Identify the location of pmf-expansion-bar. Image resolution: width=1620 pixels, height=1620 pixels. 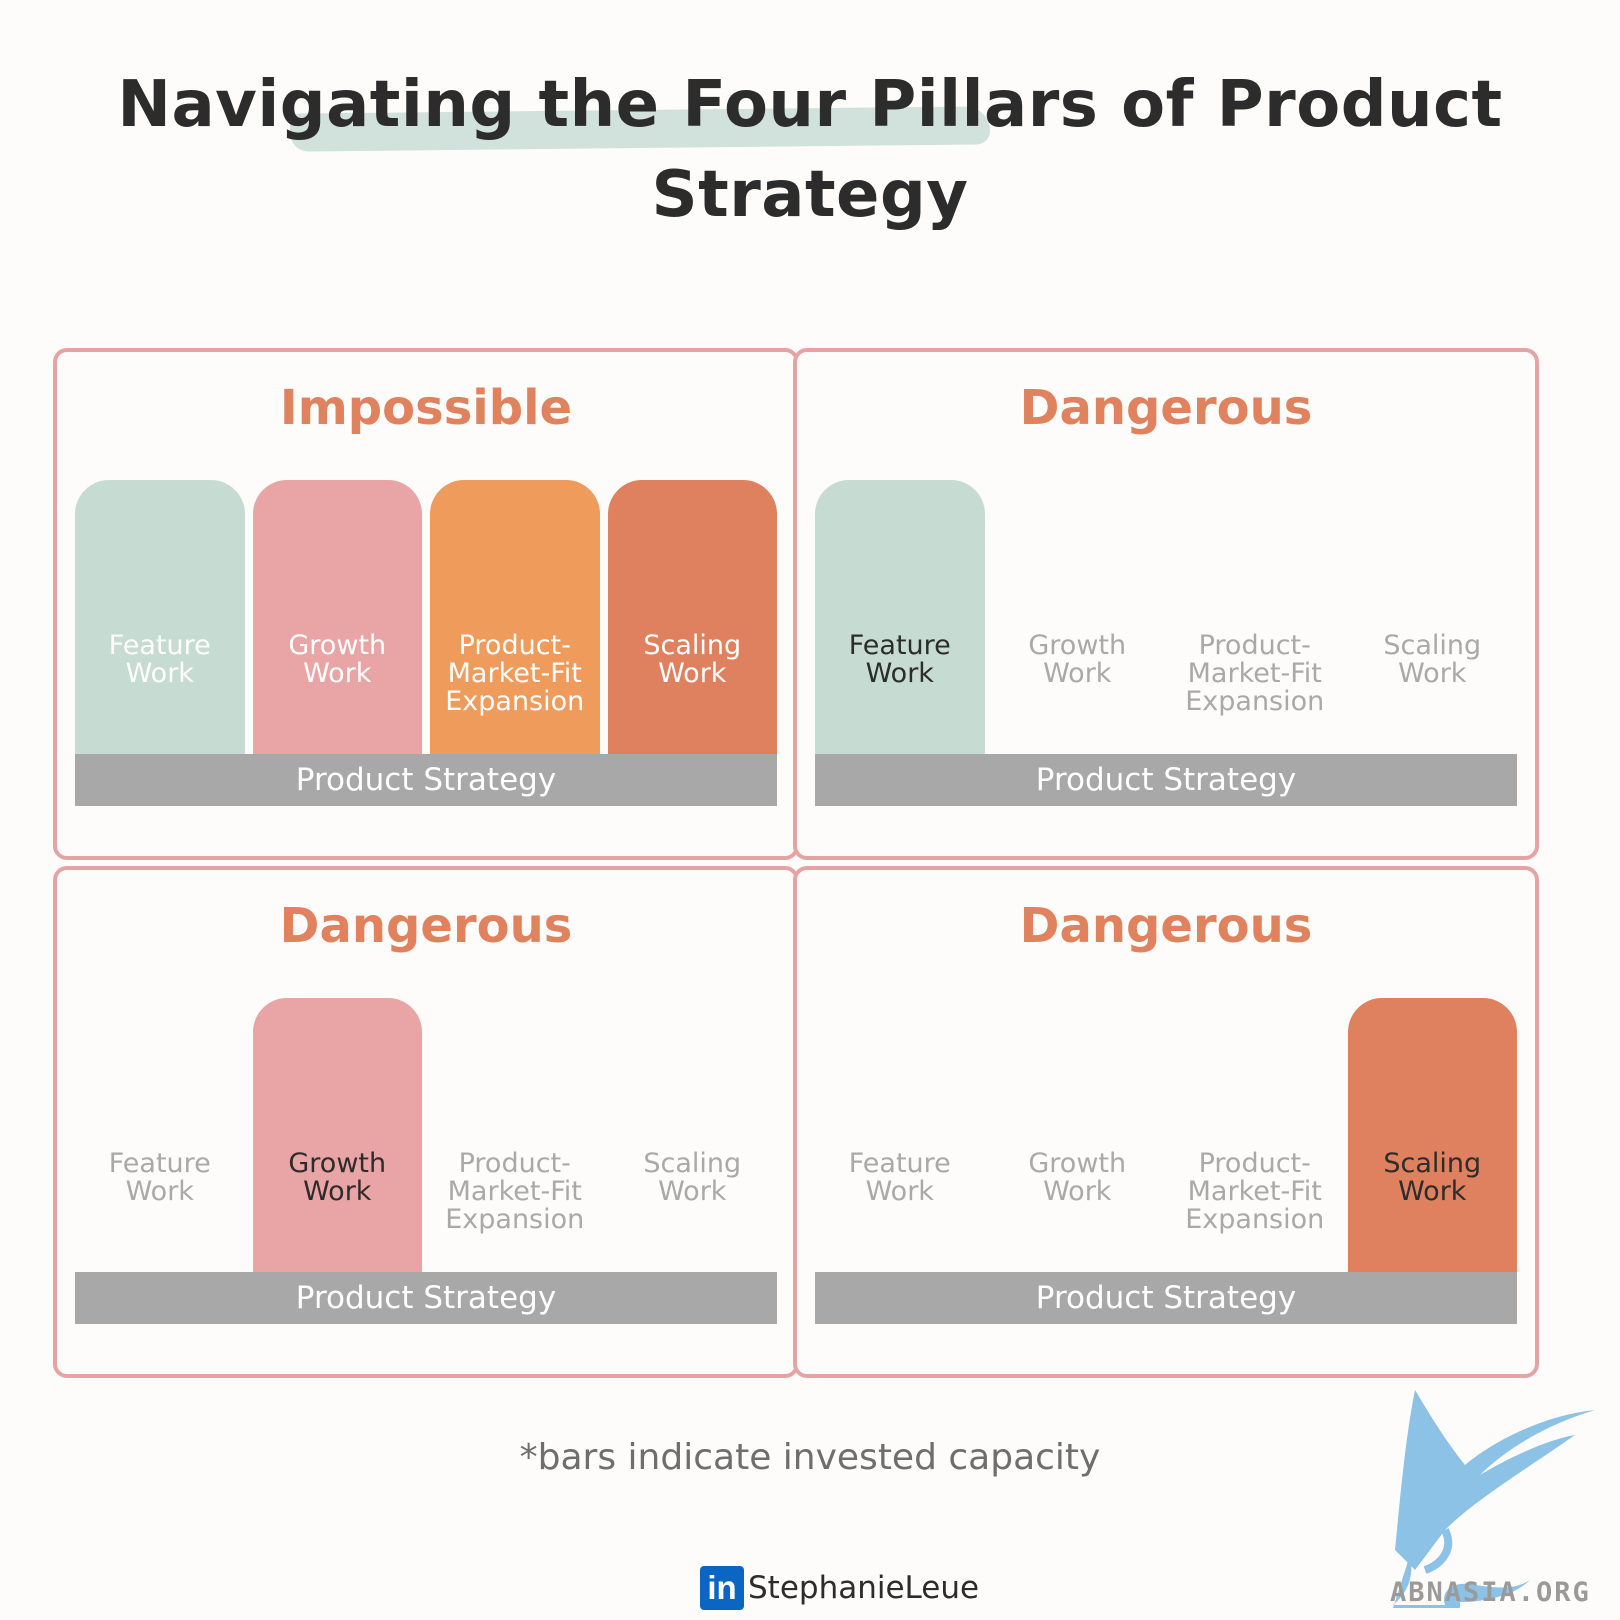
(515, 617).